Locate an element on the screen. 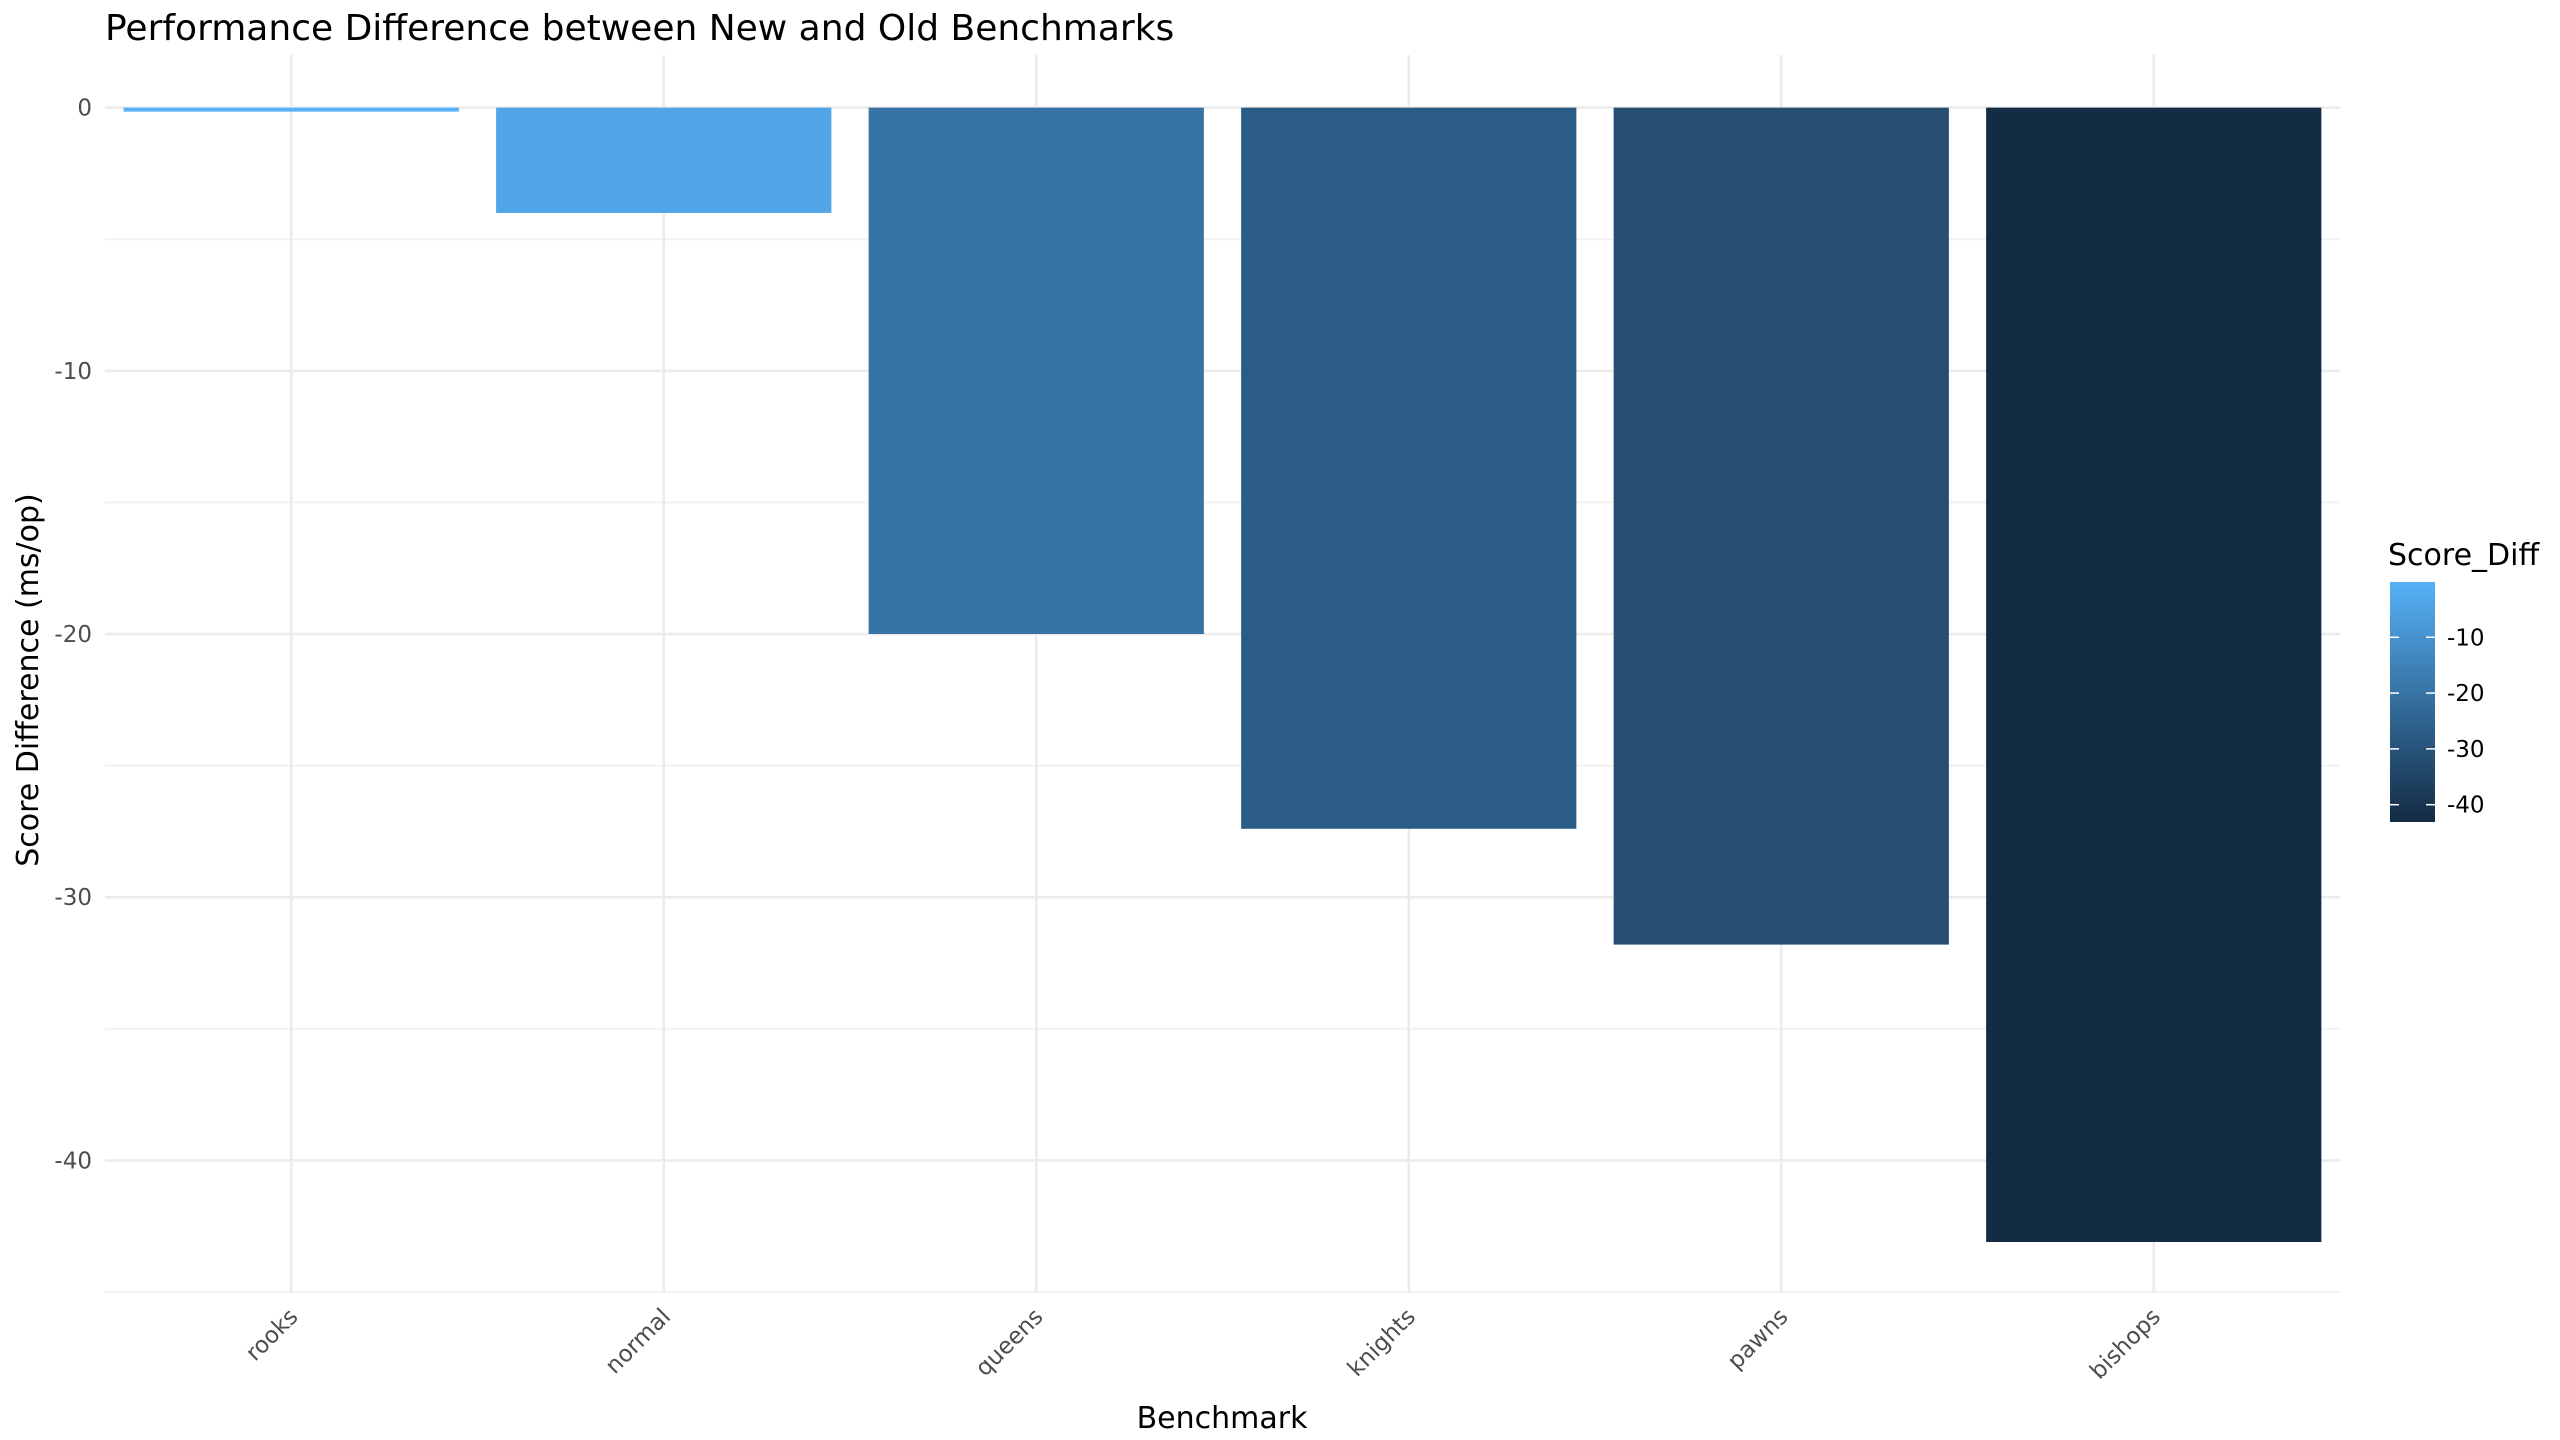 Image resolution: width=2560 pixels, height=1440 pixels. legend-tick-label: -30 is located at coordinates (2466, 750).